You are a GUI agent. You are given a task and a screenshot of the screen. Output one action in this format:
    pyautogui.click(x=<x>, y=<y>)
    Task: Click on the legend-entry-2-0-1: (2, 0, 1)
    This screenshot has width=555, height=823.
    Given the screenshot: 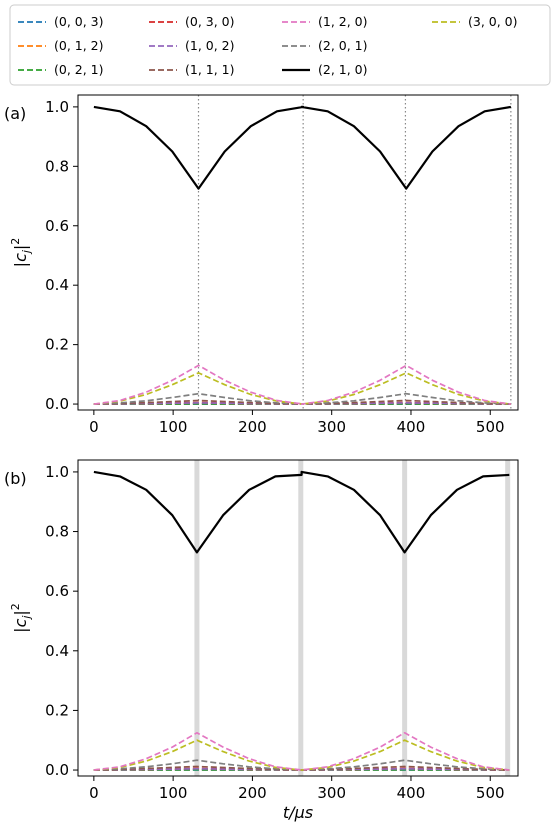 What is the action you would take?
    pyautogui.click(x=325, y=45)
    